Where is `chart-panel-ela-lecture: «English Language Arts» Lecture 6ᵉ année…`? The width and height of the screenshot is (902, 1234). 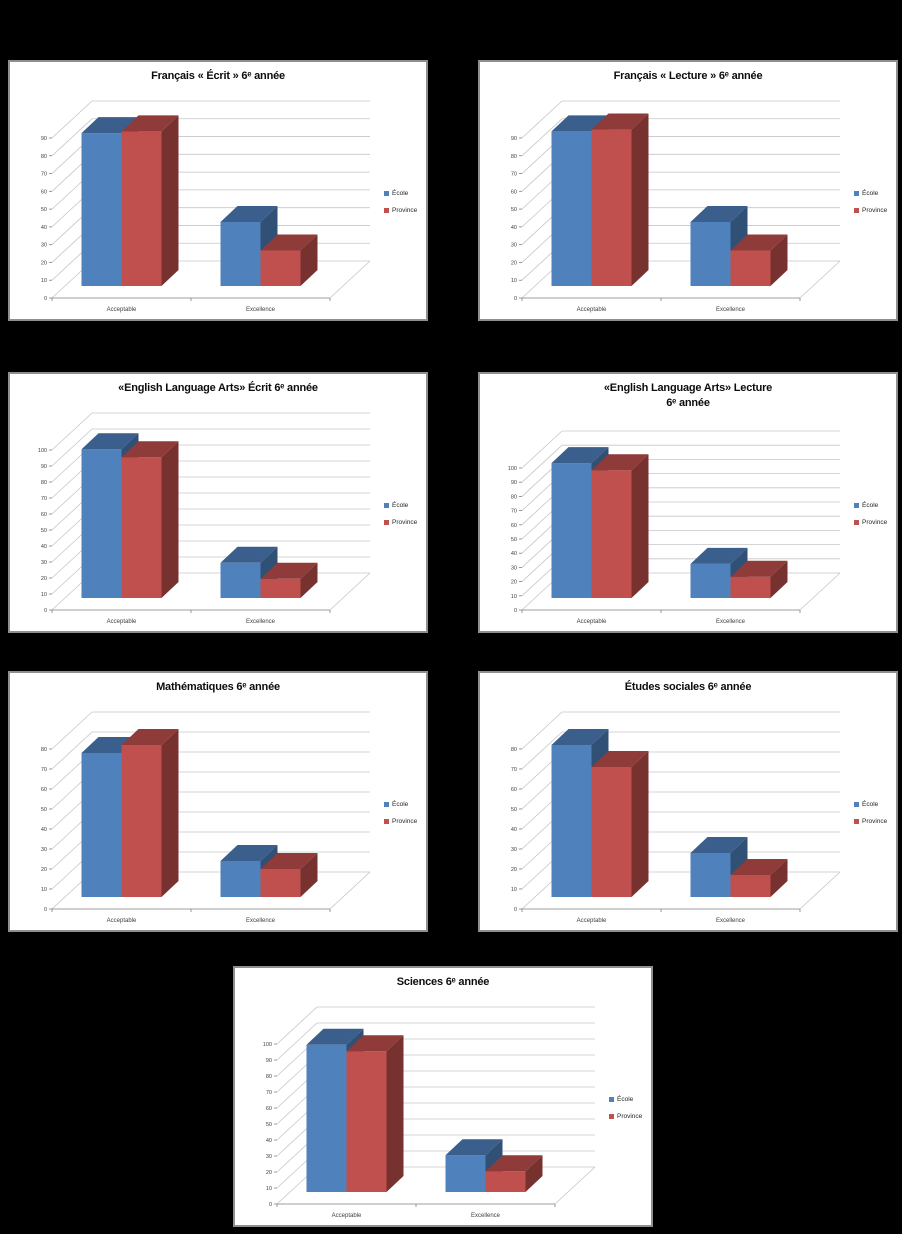 chart-panel-ela-lecture: «English Language Arts» Lecture 6ᵉ année… is located at coordinates (688, 502).